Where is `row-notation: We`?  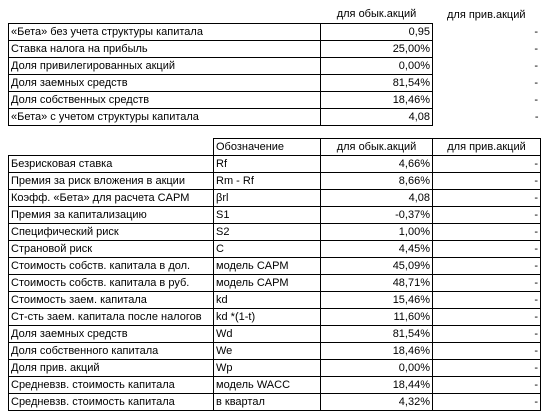 row-notation: We is located at coordinates (267, 351).